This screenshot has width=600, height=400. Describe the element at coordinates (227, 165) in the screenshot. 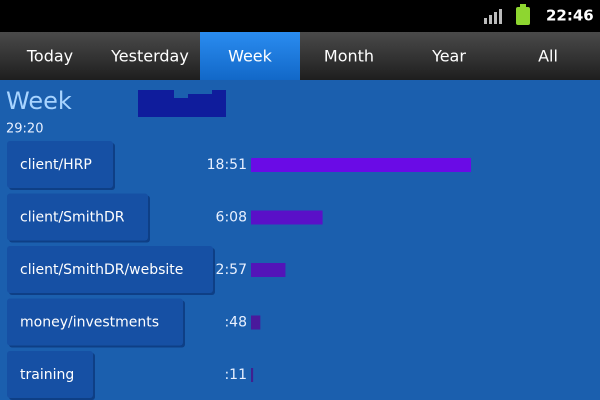

I see `row-duration: 18:51` at that location.